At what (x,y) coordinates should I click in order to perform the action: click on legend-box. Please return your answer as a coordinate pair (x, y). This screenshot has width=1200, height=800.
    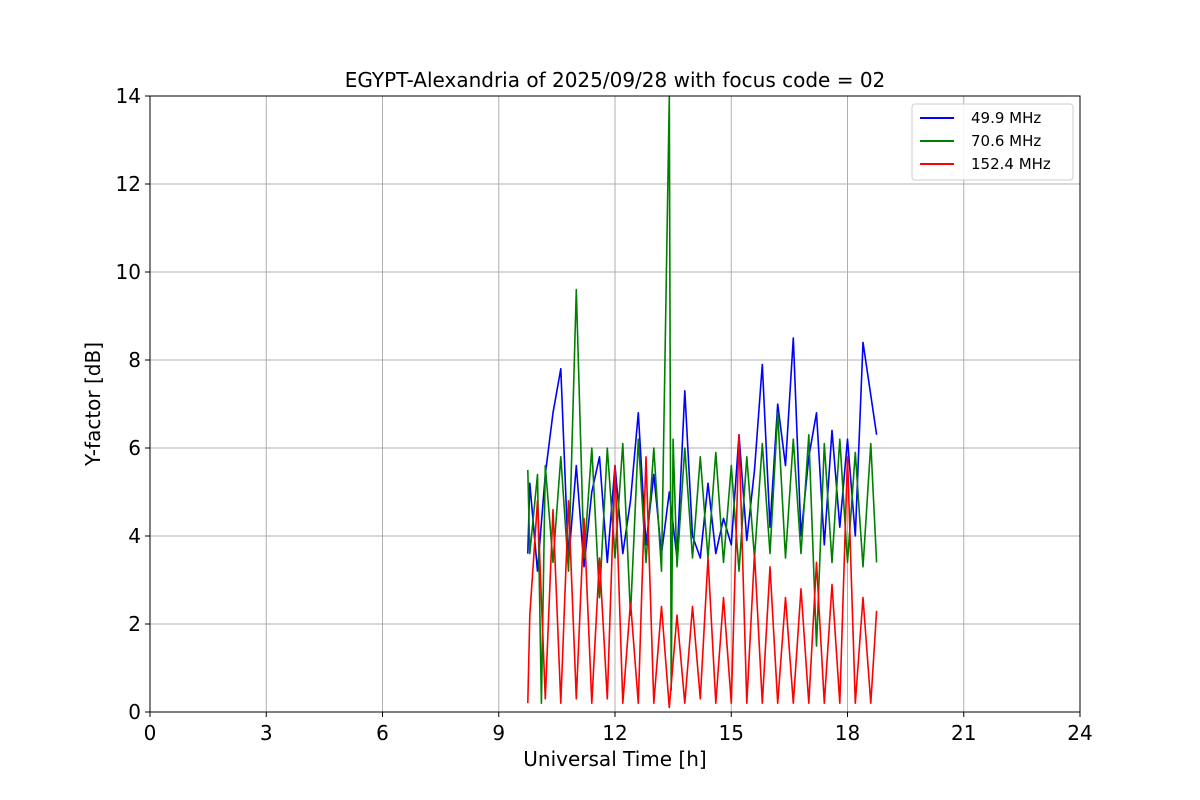
    Looking at the image, I should click on (992, 142).